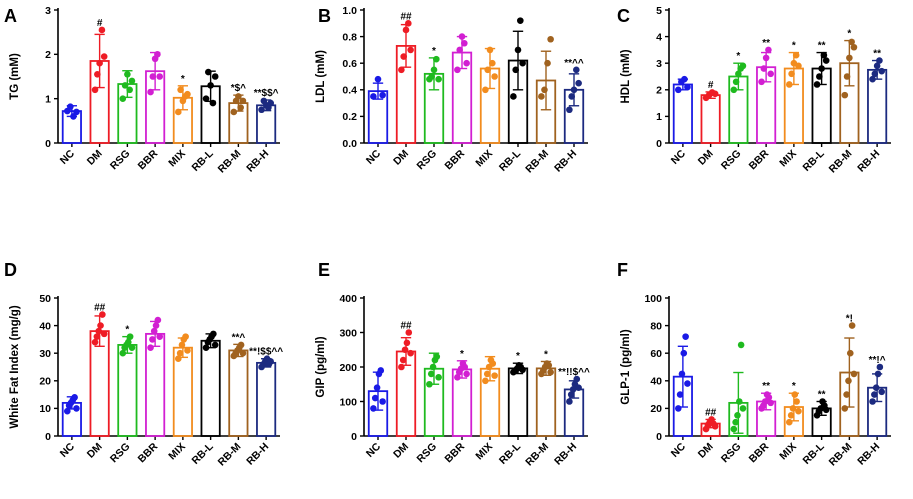 This screenshot has width=913, height=499. What do you see at coordinates (48, 99) in the screenshot?
I see `y-tick-label: 1` at bounding box center [48, 99].